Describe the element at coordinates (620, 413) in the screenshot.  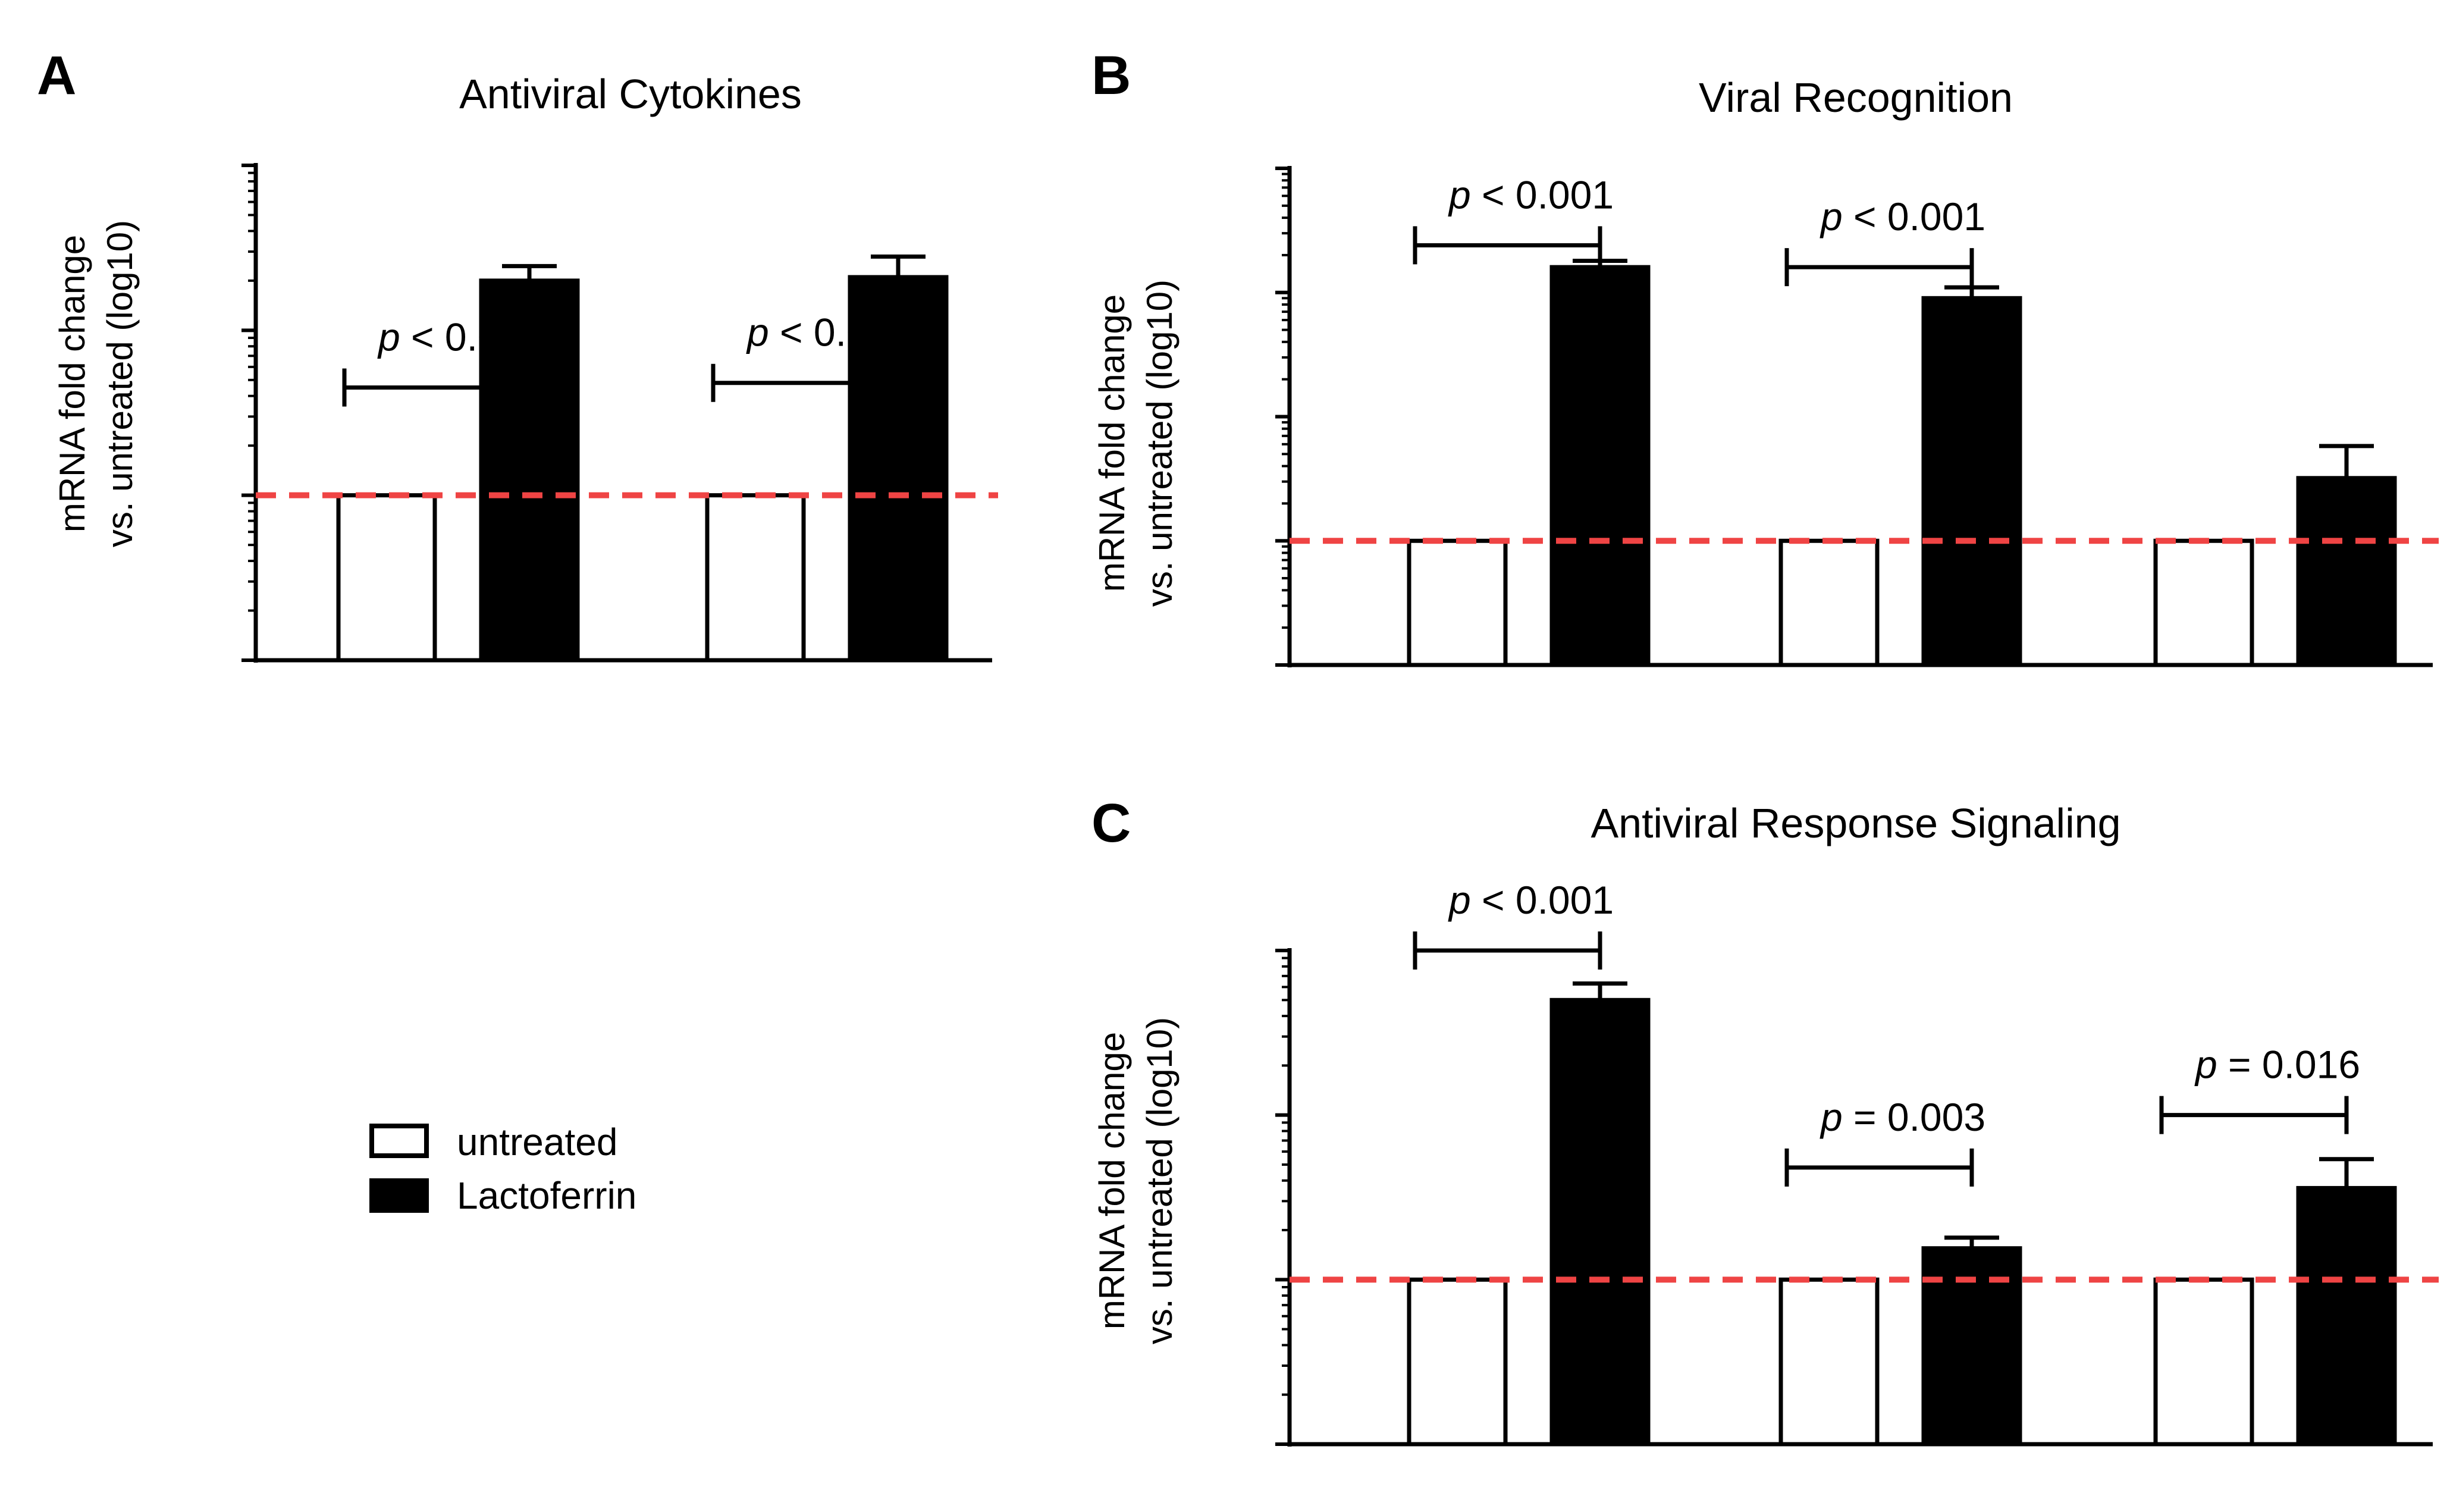
I see `plot-area-a: p < 0.001 p < 0.001` at that location.